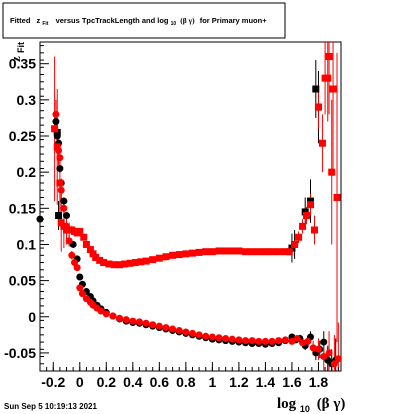 This screenshot has width=400, height=414. Describe the element at coordinates (187, 20) in the screenshot. I see `title-beta-gamma: (β γ)` at that location.